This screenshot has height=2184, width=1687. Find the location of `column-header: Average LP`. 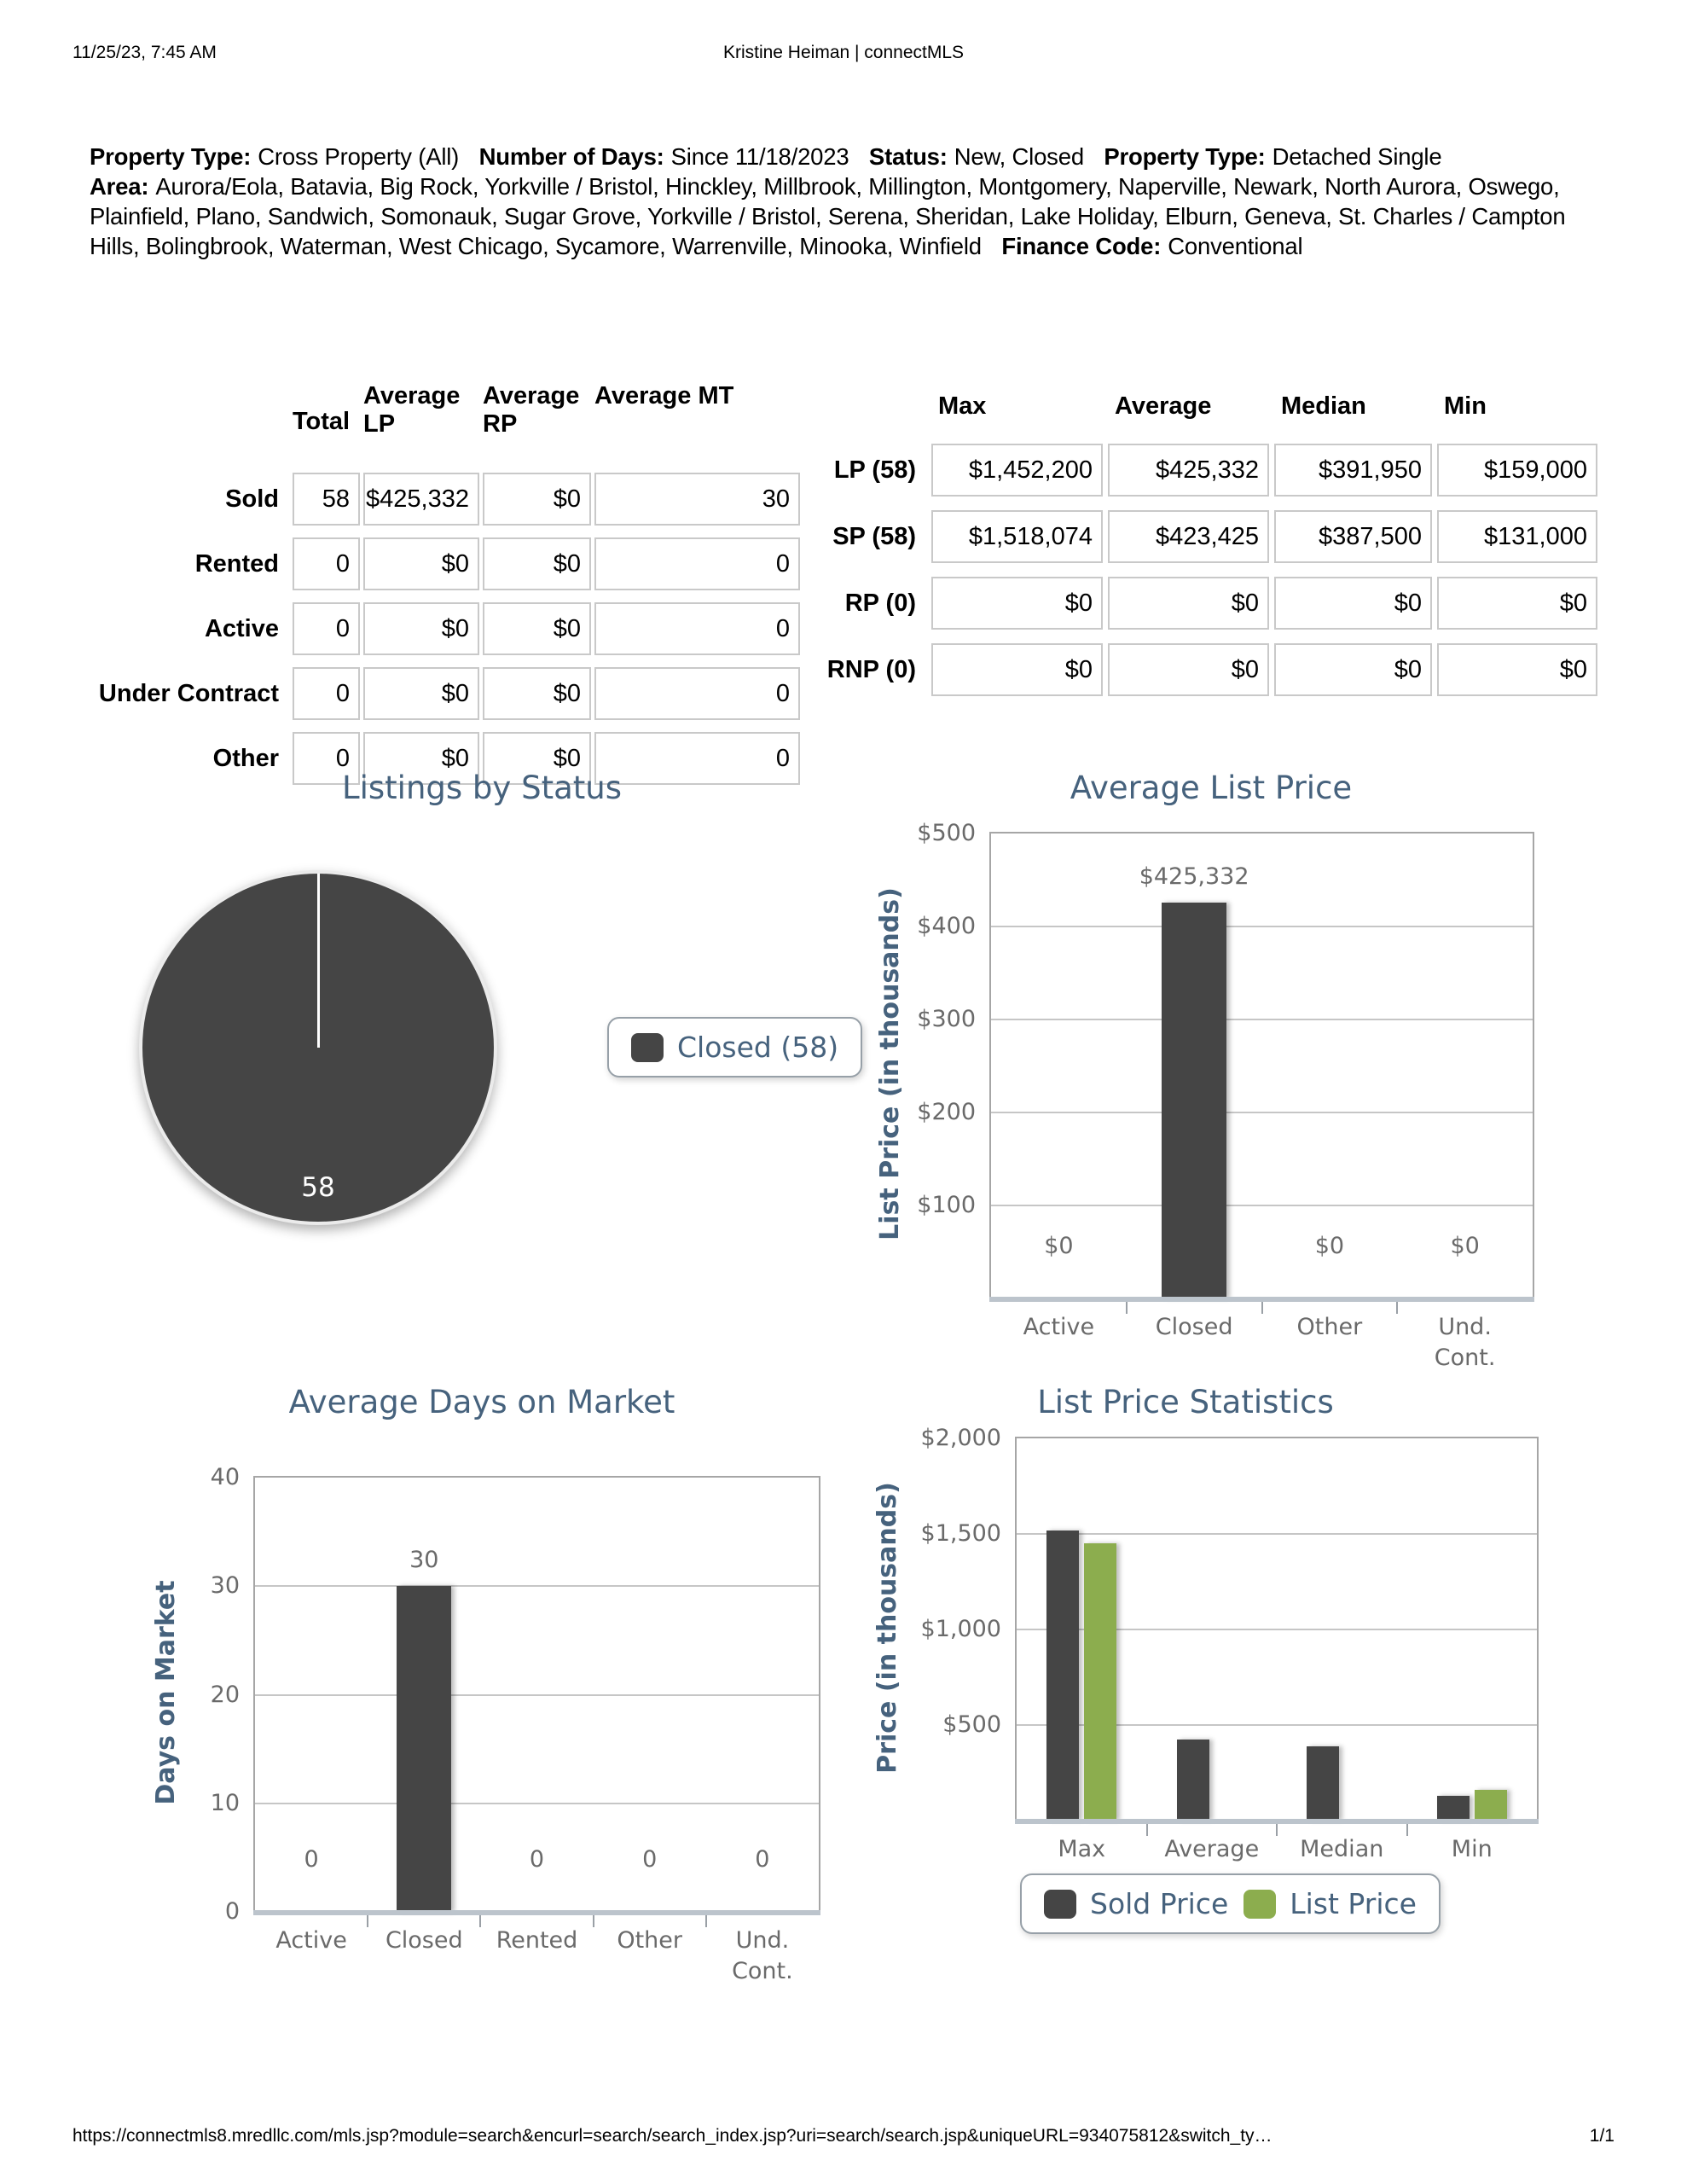

column-header: Average LP is located at coordinates (412, 410).